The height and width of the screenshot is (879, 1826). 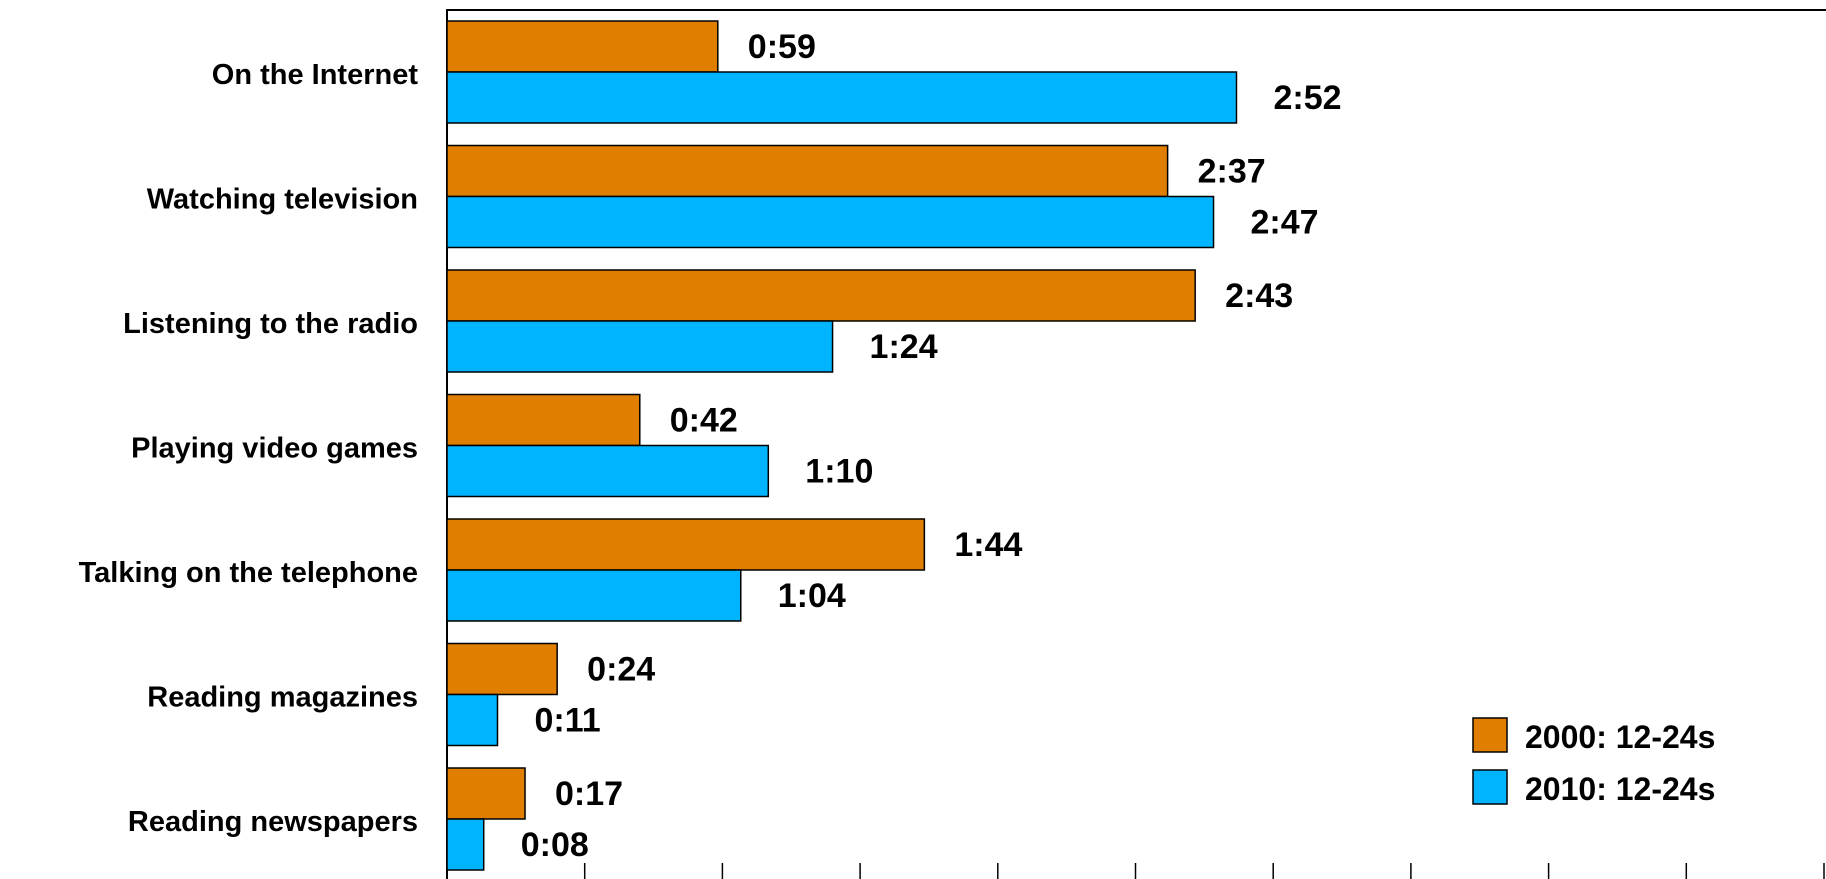 What do you see at coordinates (567, 721) in the screenshot?
I see `value-label: 0:11` at bounding box center [567, 721].